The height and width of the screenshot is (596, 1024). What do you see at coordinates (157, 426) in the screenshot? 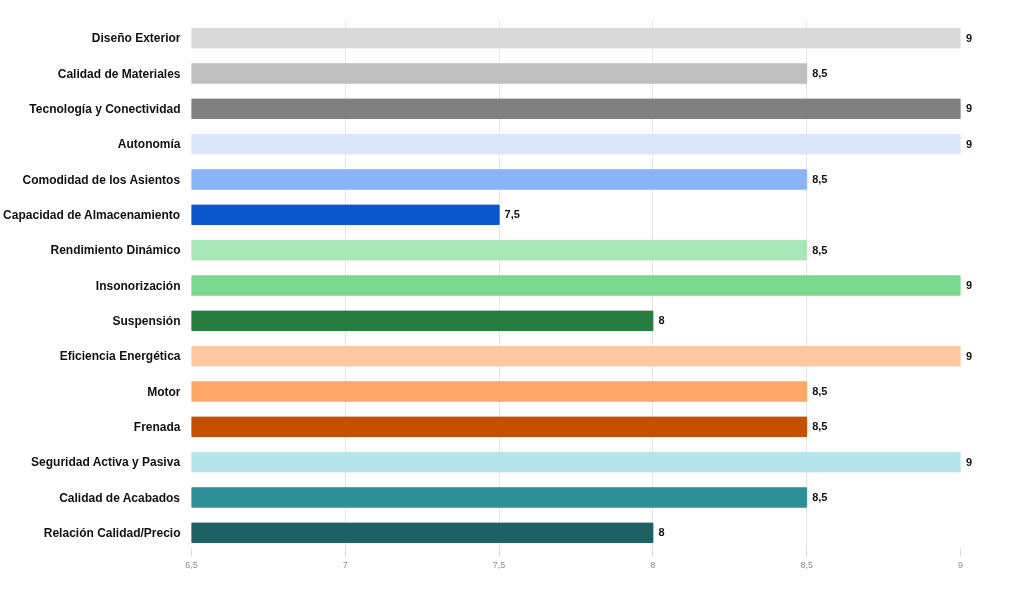
I see `y-tick-label: Frenada` at bounding box center [157, 426].